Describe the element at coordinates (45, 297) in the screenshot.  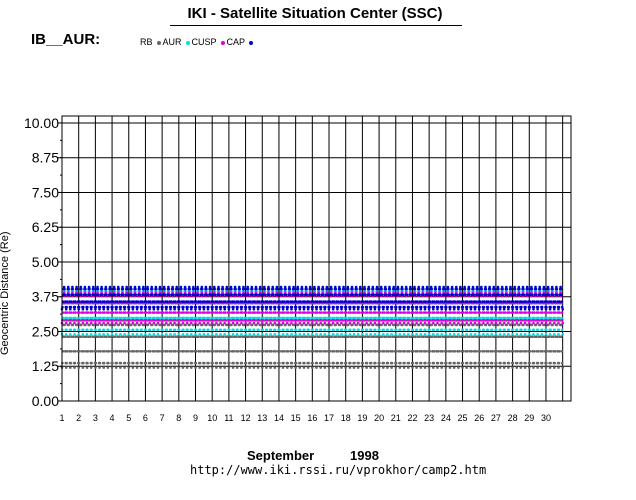
I see `y-tick-label: 3.75` at that location.